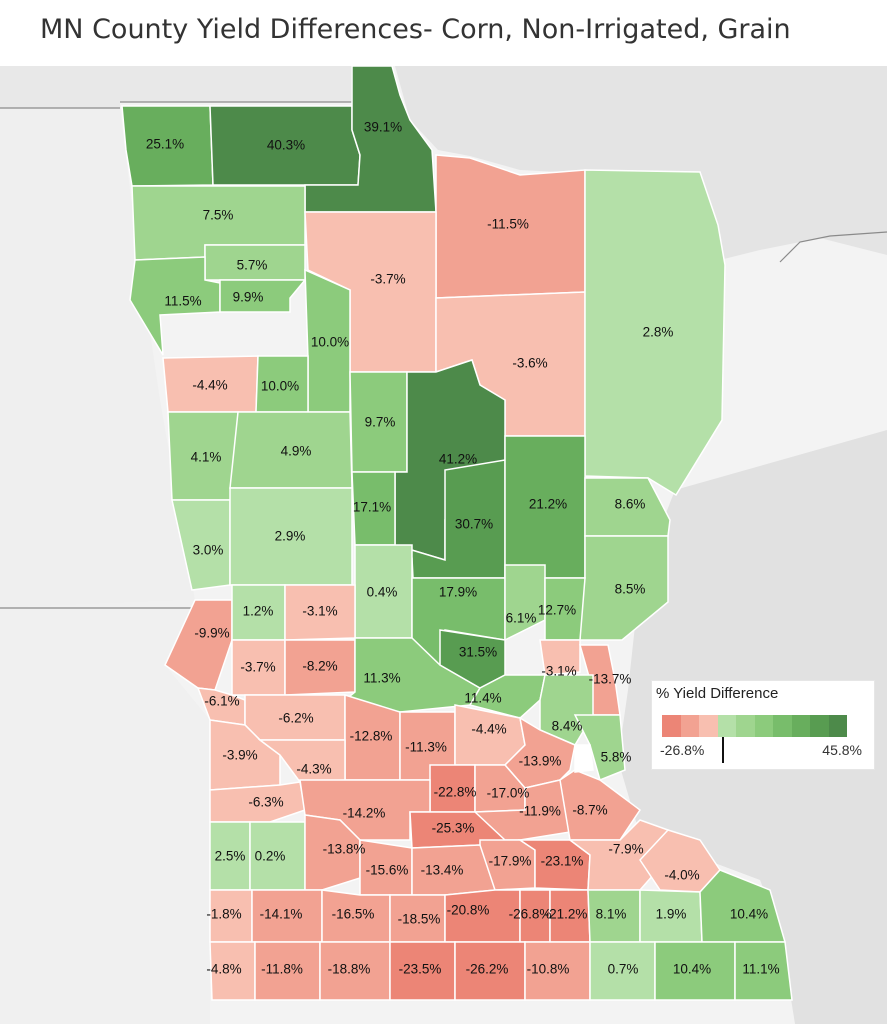 The image size is (887, 1024). I want to click on county-value-label: -13.4%, so click(442, 870).